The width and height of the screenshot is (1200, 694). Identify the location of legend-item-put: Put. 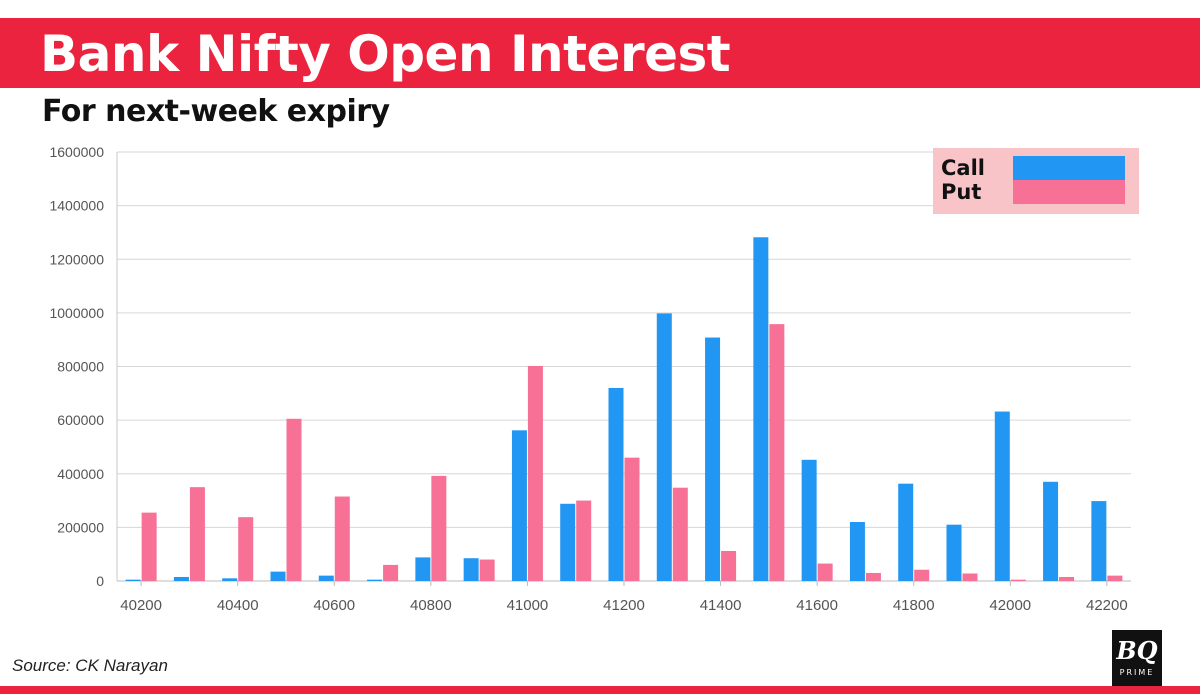
(1036, 192).